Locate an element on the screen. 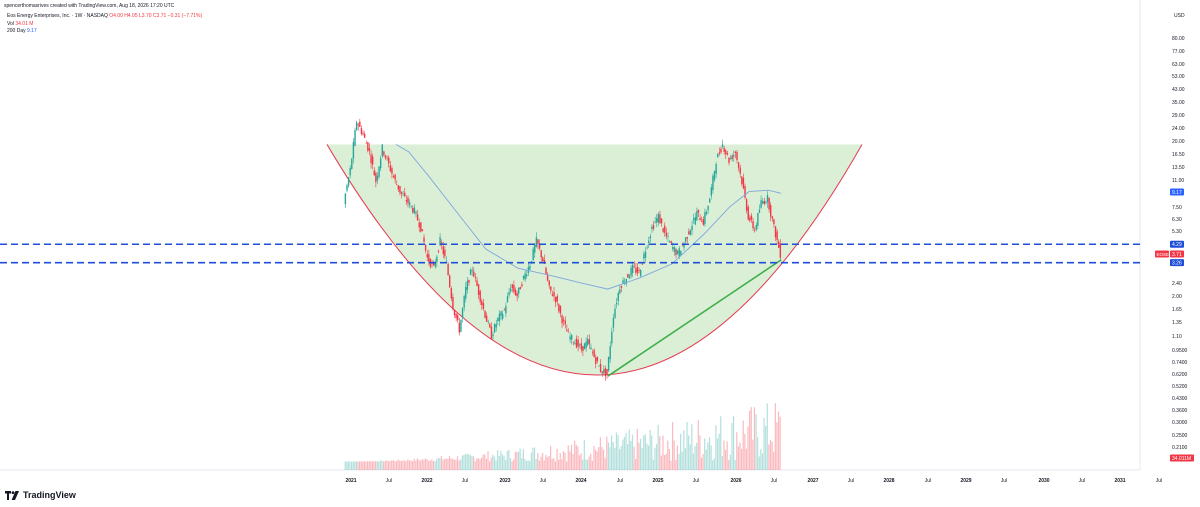 The image size is (1200, 507). tradingview-logo: TradingView is located at coordinates (40, 495).